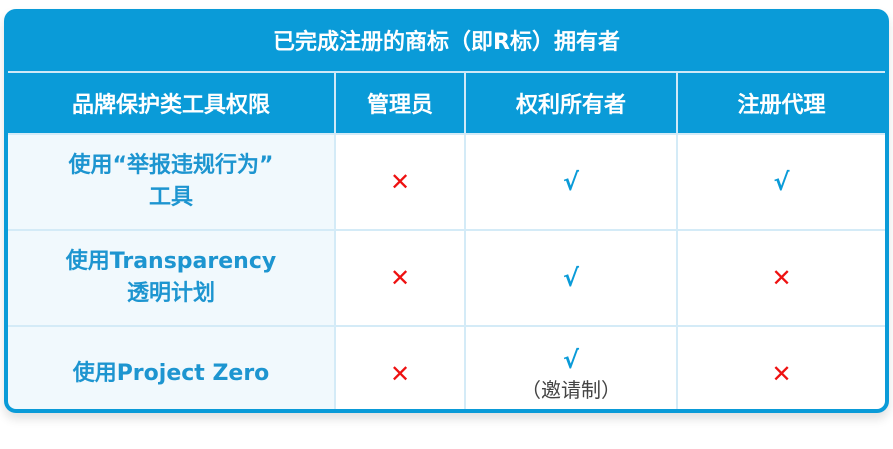 The width and height of the screenshot is (893, 449). Describe the element at coordinates (570, 103) in the screenshot. I see `column-header: 权利所有者` at that location.